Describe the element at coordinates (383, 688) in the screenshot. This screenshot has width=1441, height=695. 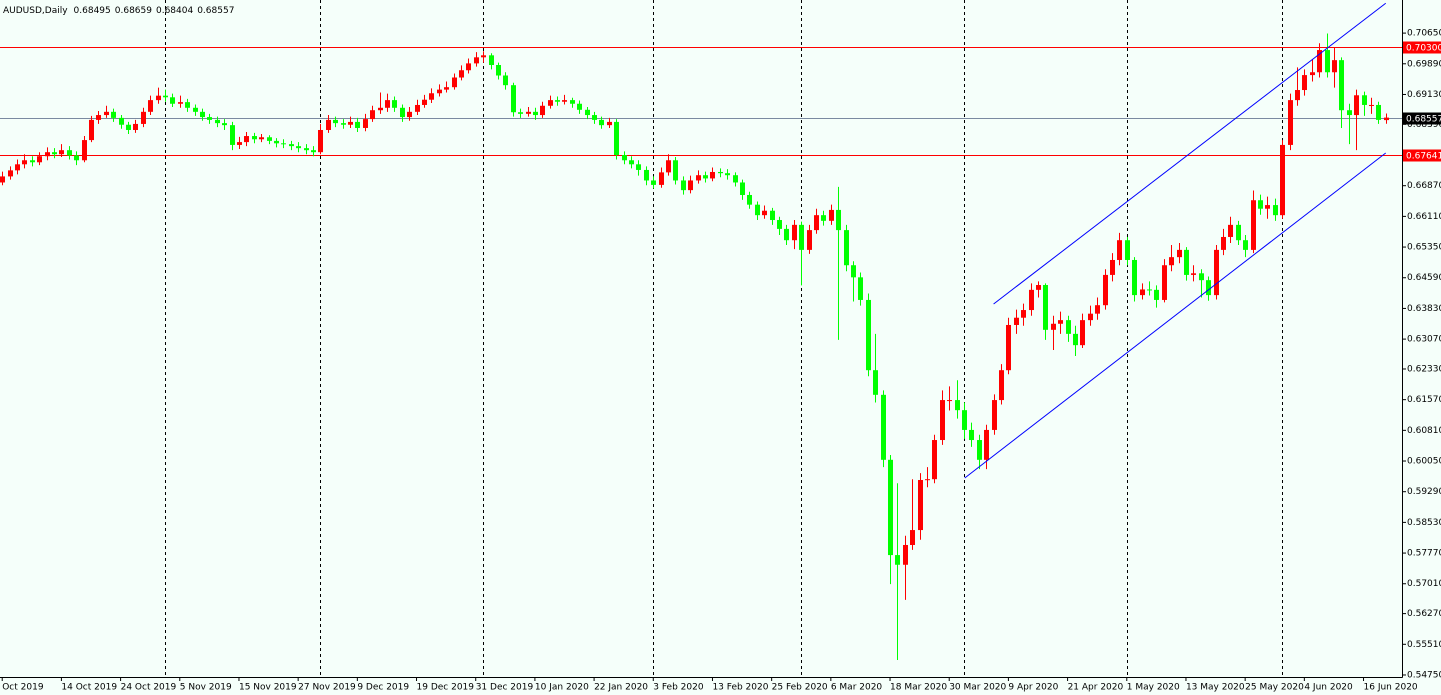
I see `x-tick-label: 9 Dec 2019` at that location.